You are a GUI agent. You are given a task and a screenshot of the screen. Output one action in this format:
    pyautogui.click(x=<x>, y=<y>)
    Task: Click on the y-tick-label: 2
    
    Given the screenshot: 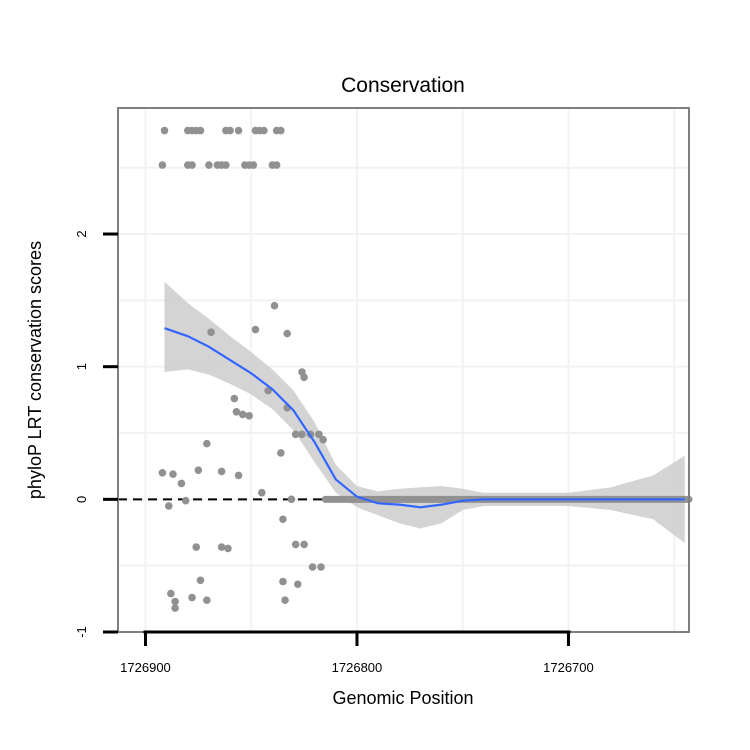 What is the action you would take?
    pyautogui.click(x=81, y=233)
    